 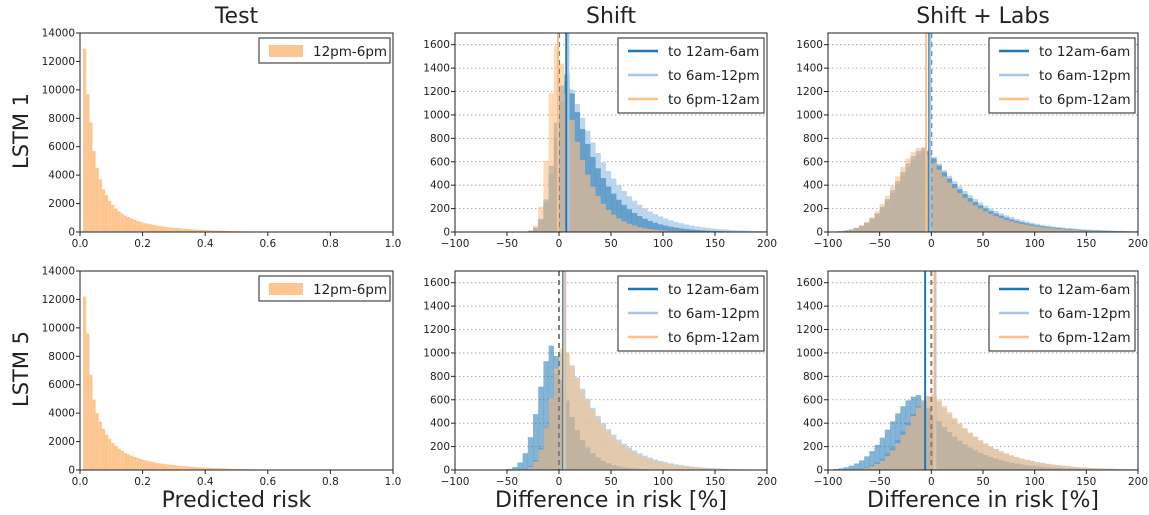 What do you see at coordinates (1085, 338) in the screenshot?
I see `legend-label: to 6pm-12am` at bounding box center [1085, 338].